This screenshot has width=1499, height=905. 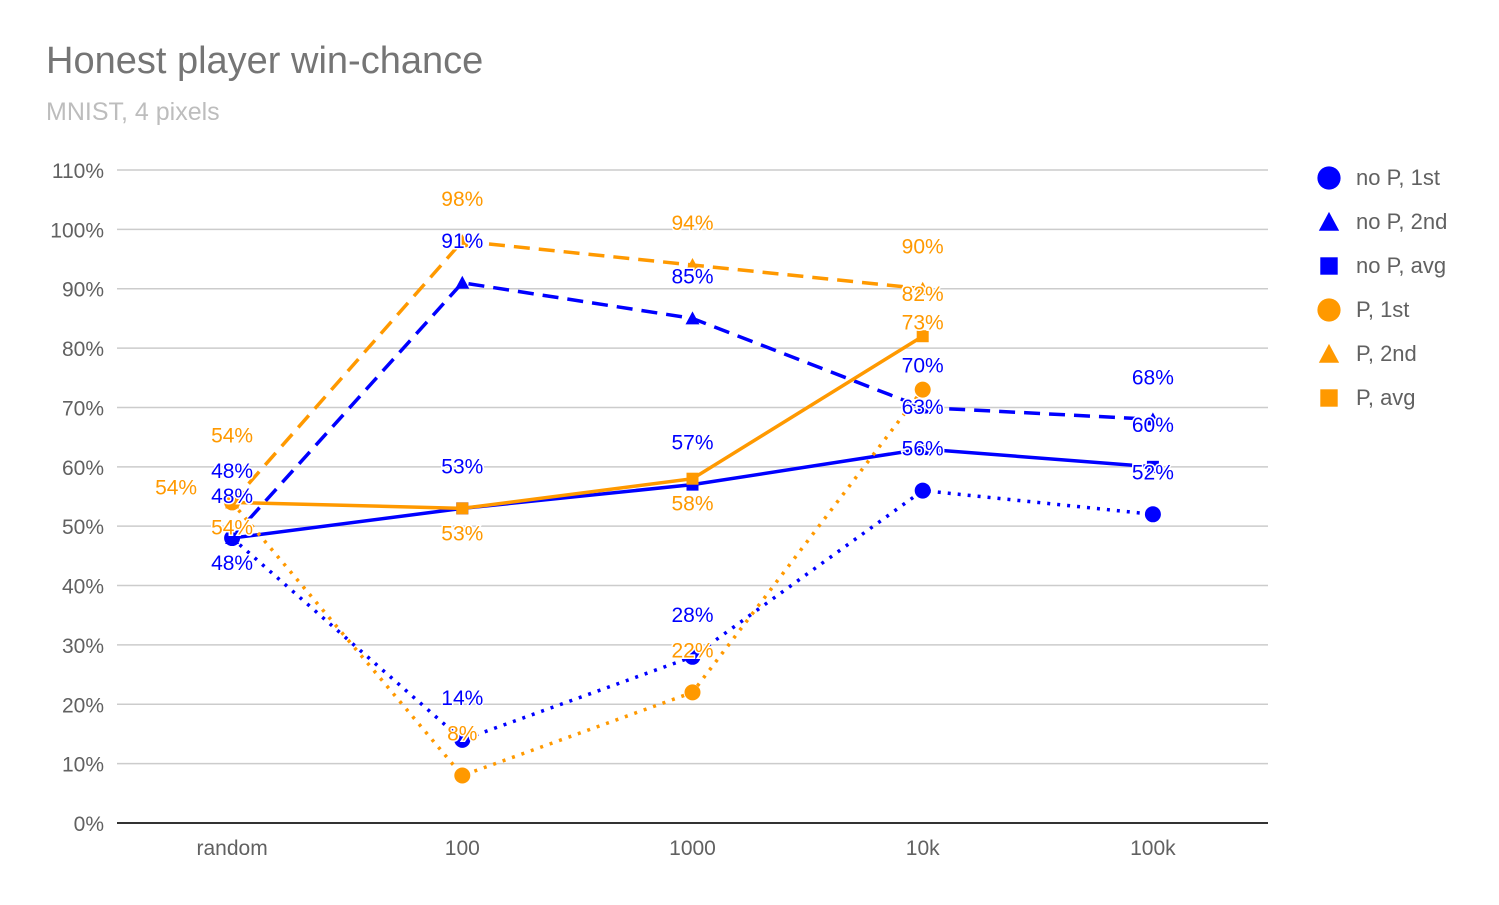 What do you see at coordinates (1402, 221) in the screenshot?
I see `legend-label: no P, 2nd` at bounding box center [1402, 221].